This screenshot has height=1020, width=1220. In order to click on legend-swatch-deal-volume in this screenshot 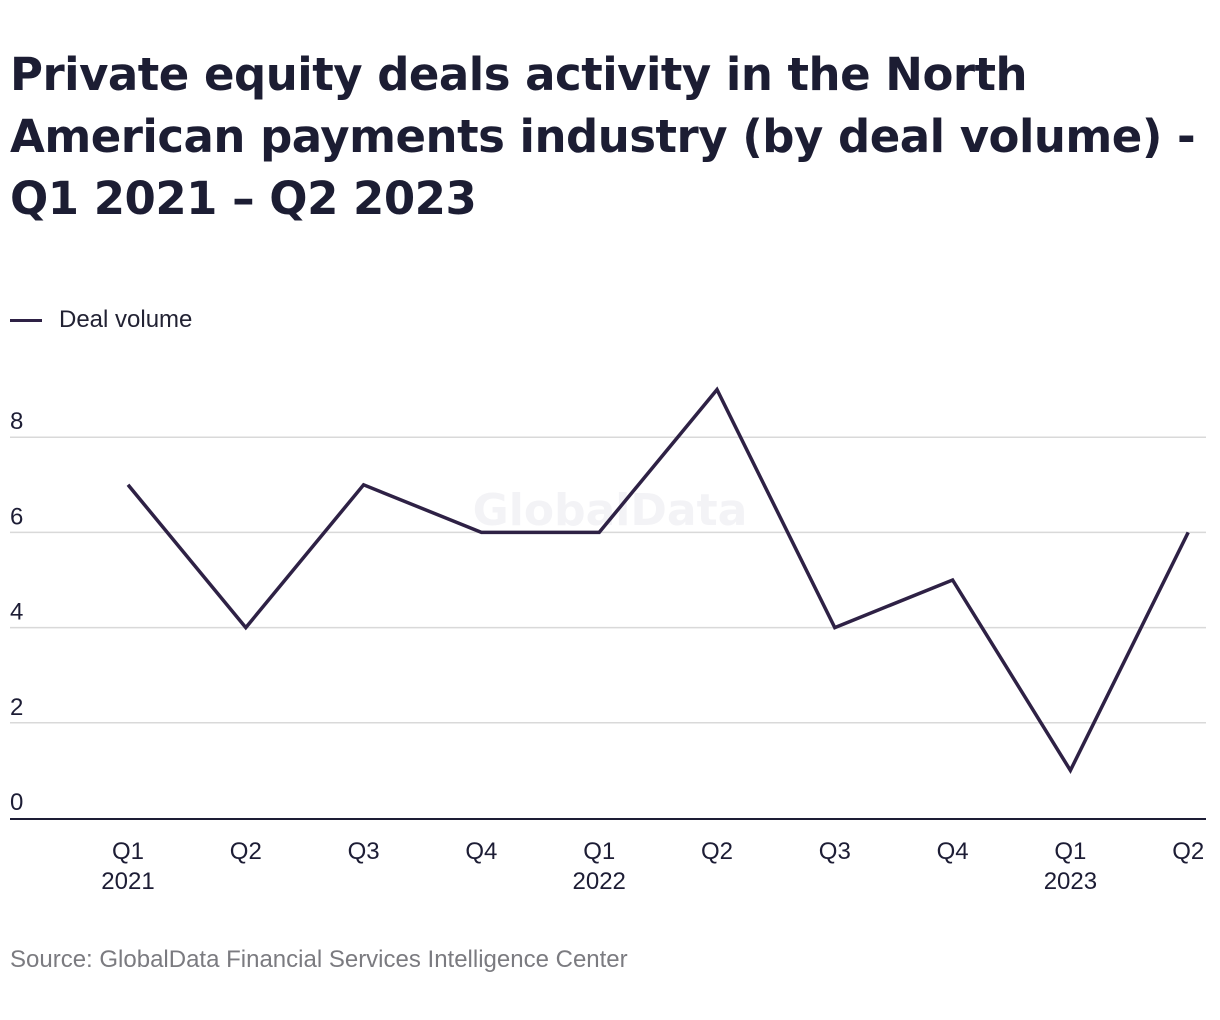, I will do `click(26, 320)`.